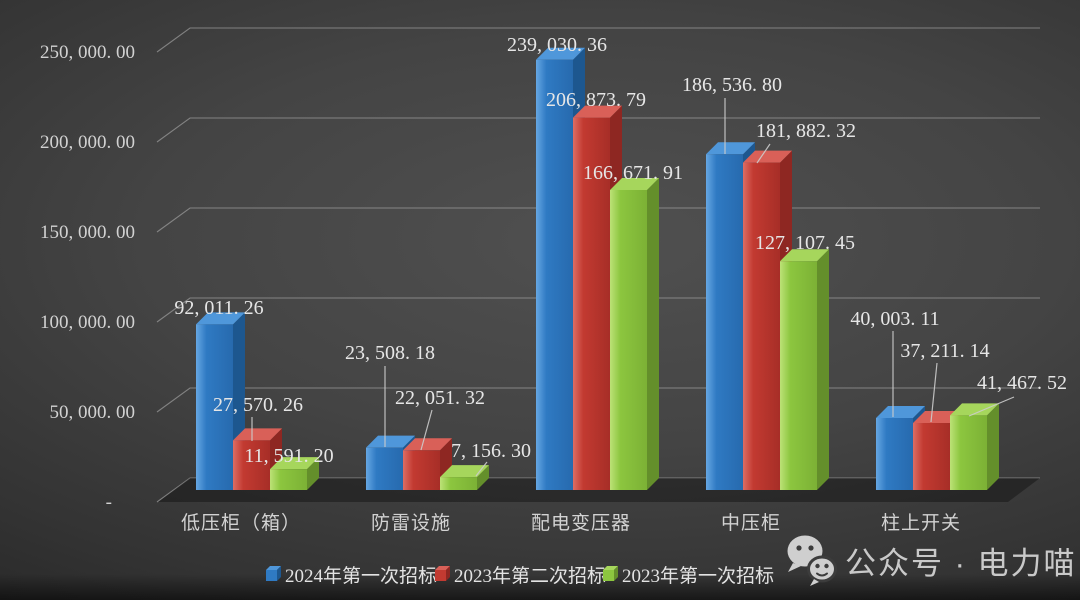 The height and width of the screenshot is (600, 1080). Describe the element at coordinates (288, 456) in the screenshot. I see `data-label: 11, 591. 20` at that location.